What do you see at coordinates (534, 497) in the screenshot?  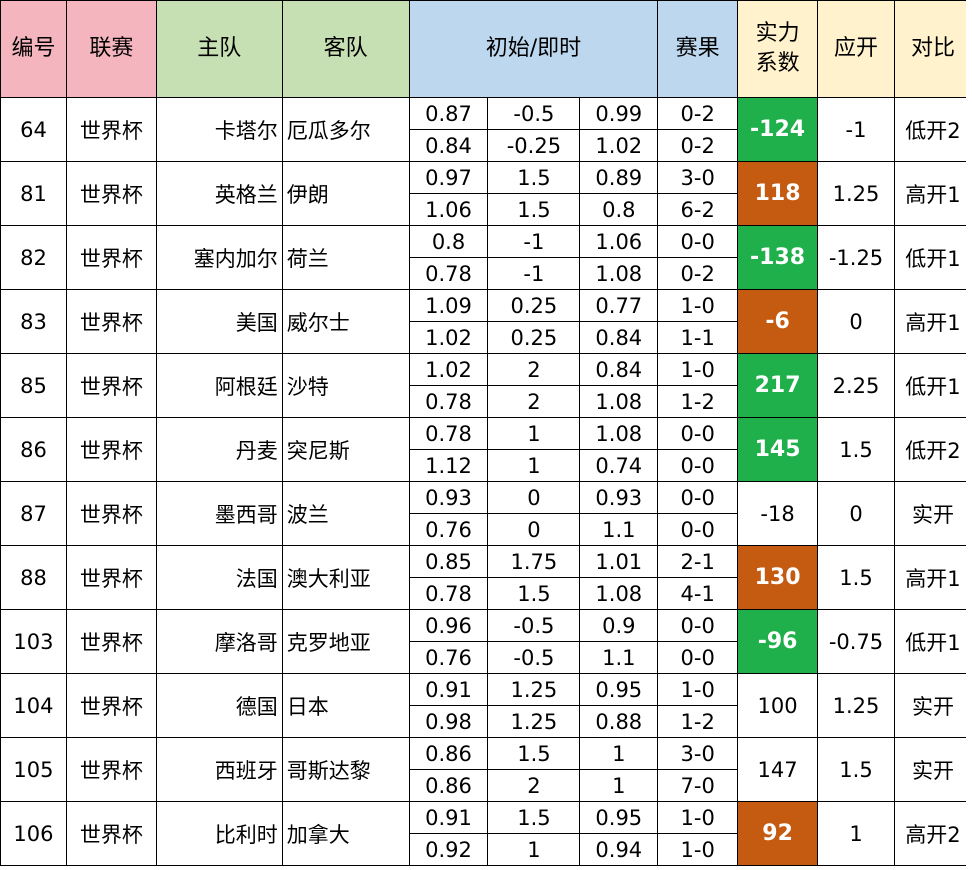 I see `initial-odds-1: 0` at bounding box center [534, 497].